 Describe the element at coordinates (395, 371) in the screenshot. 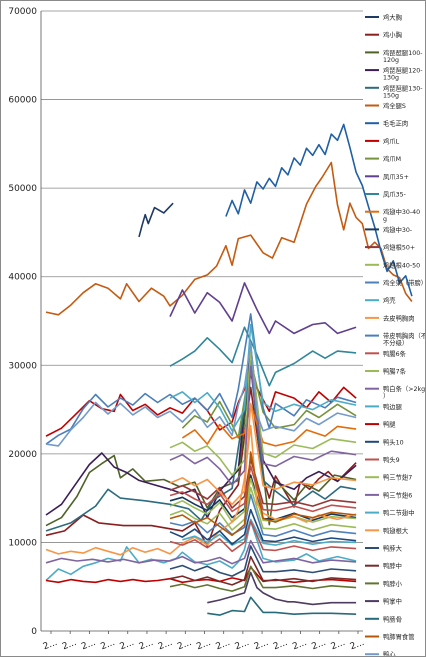

I see `legend-label: 鸭腸7条` at that location.